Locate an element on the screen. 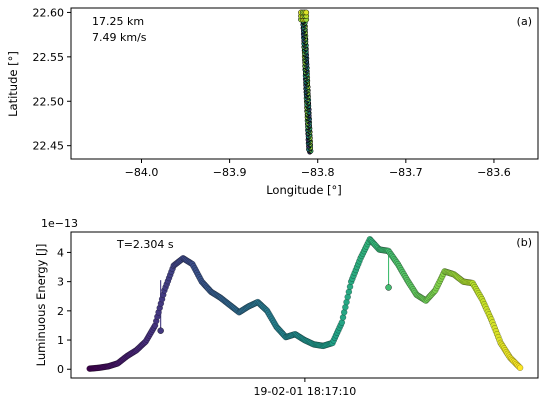  panel-a-y-tick-label: 22.60 is located at coordinates (49, 12).